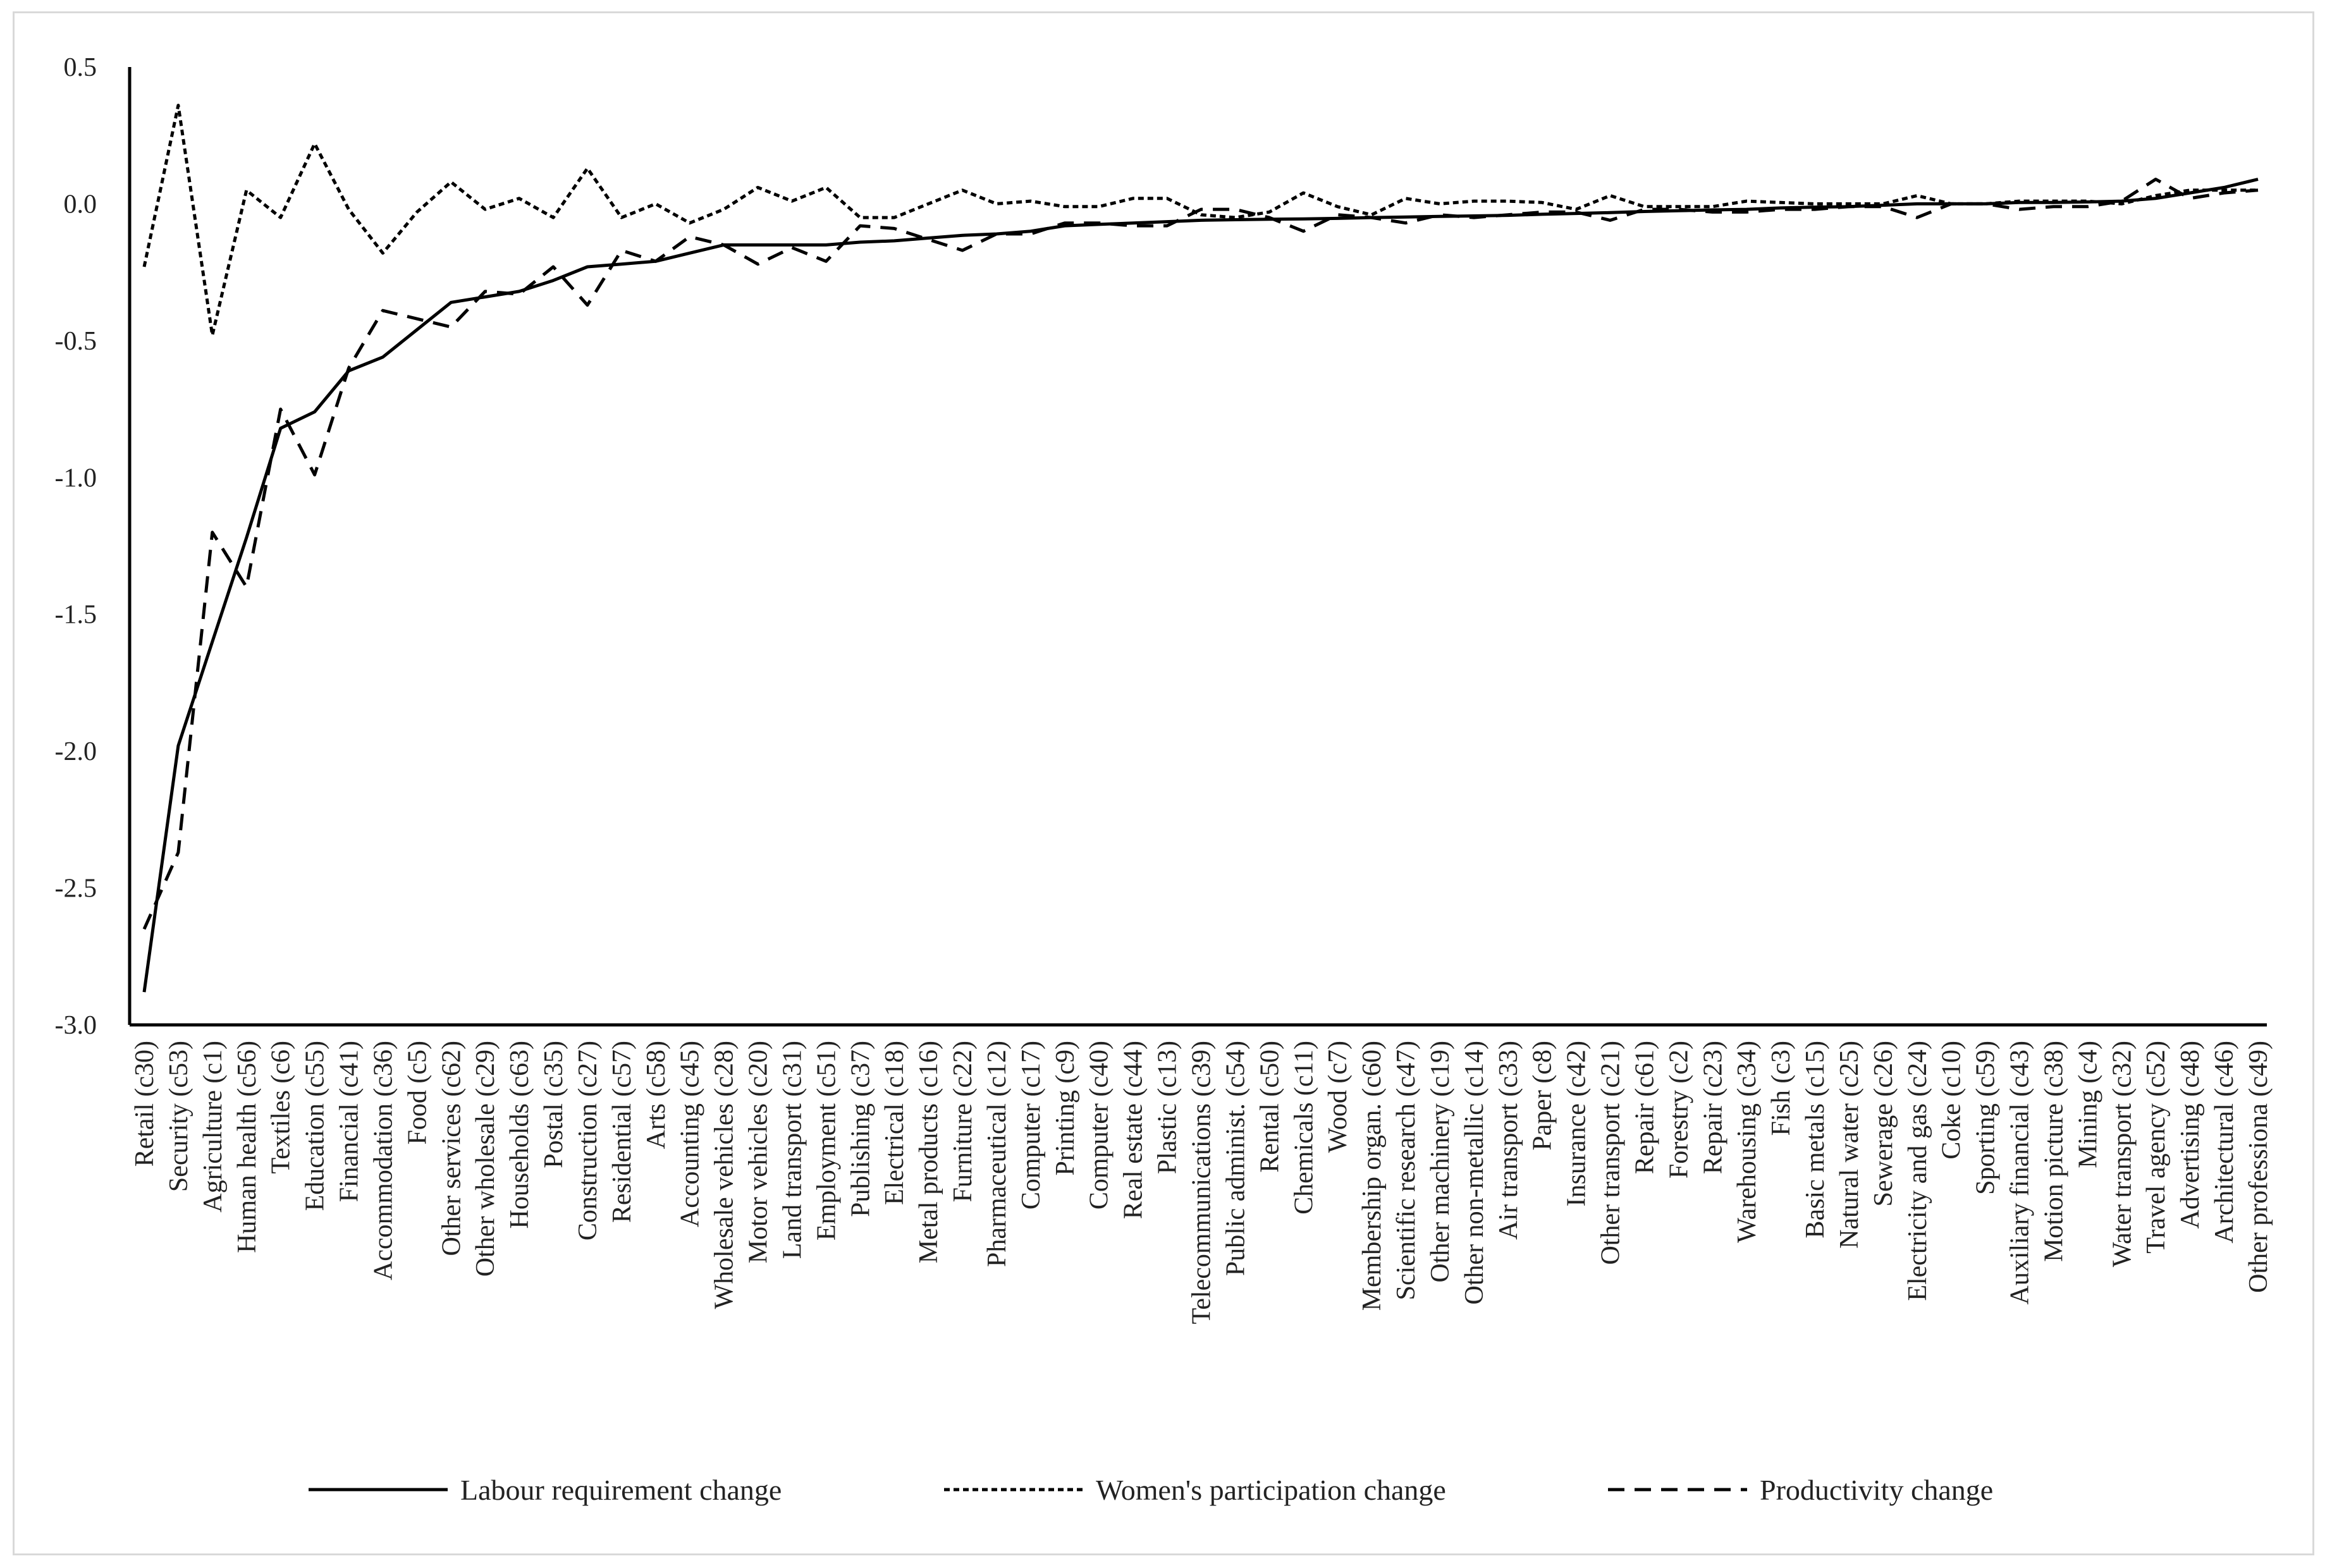 This screenshot has height=1568, width=2332. Describe the element at coordinates (1065, 1108) in the screenshot. I see `x-tick-label: Printing (c9)` at that location.